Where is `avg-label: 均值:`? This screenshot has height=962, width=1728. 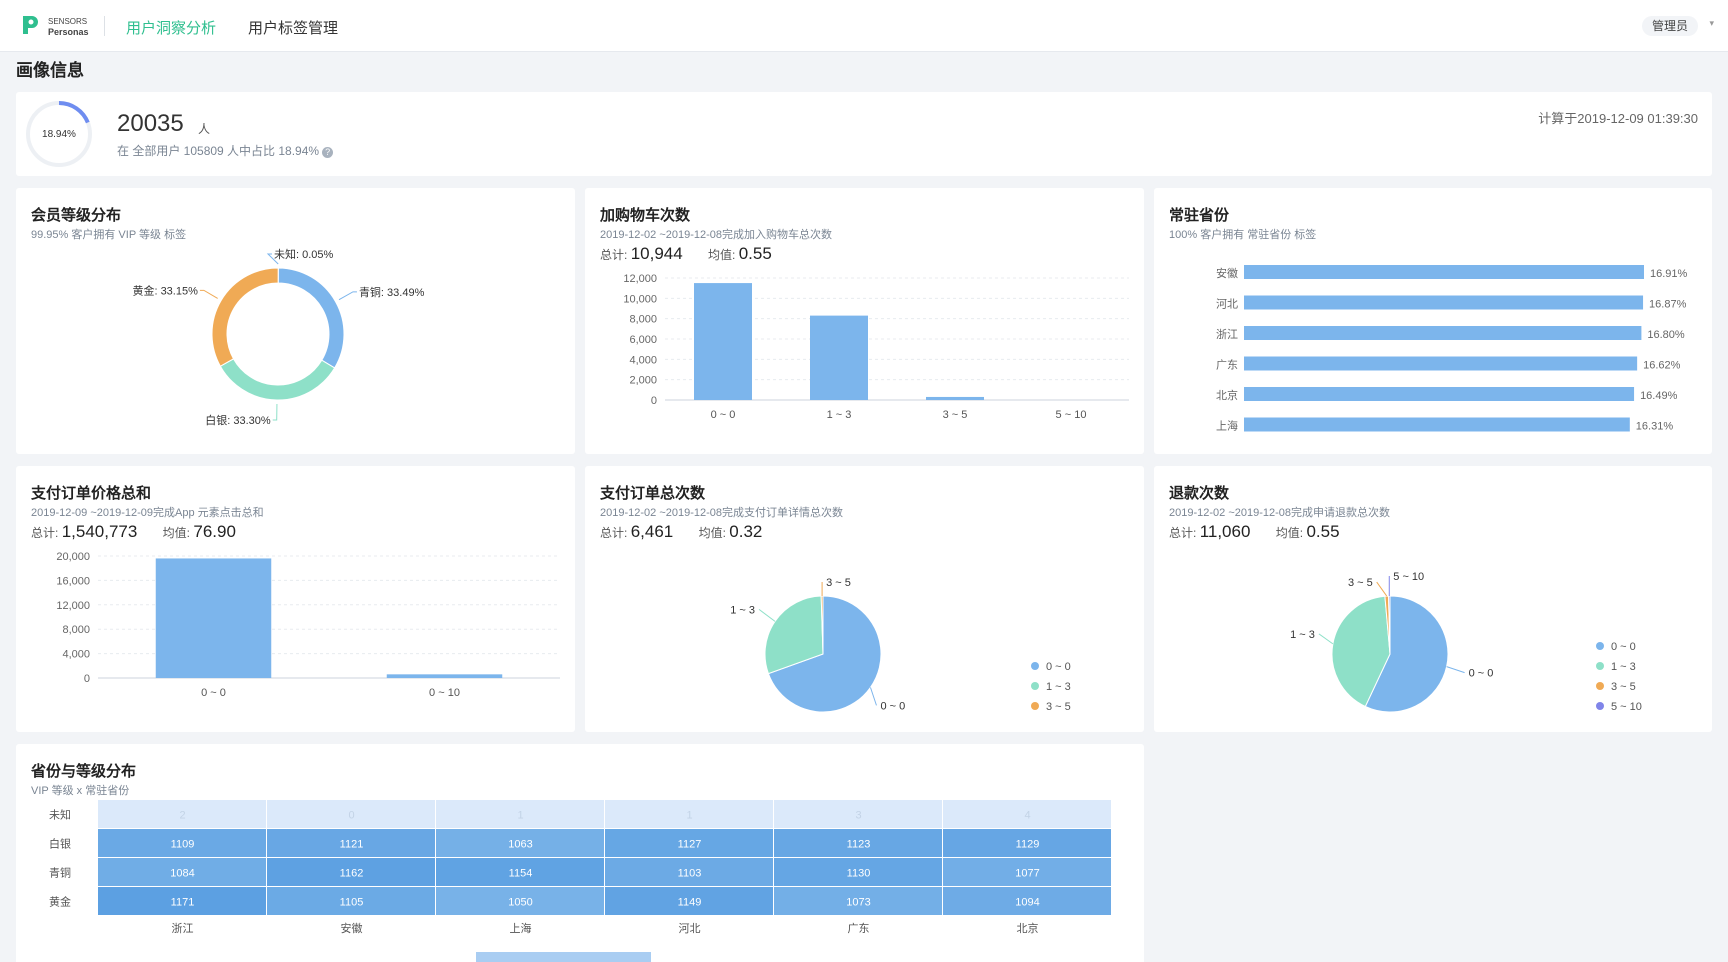
avg-label: 均值: is located at coordinates (712, 533).